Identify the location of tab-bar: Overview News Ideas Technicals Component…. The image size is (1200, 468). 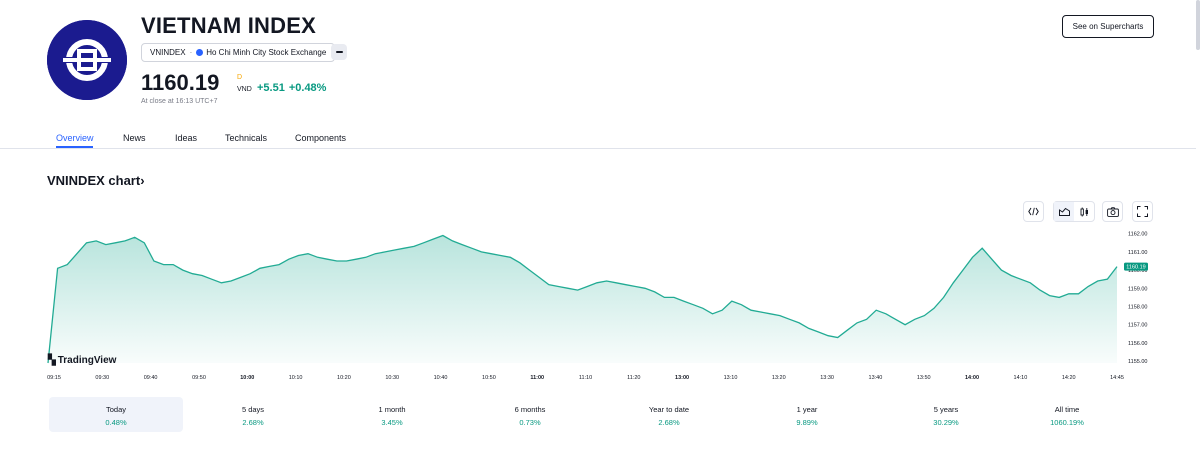
(598, 138).